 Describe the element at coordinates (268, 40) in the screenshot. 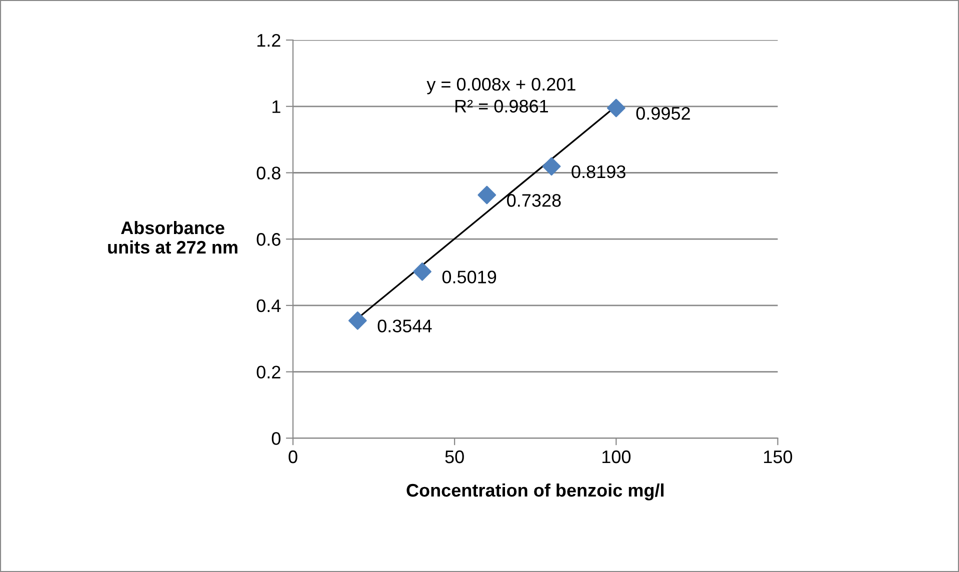

I see `y-tick-label: 1.2` at that location.